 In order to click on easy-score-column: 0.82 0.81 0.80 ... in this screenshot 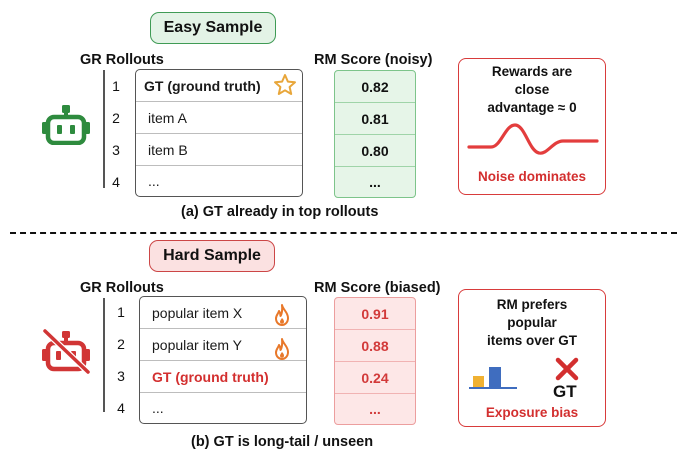, I will do `click(375, 134)`.